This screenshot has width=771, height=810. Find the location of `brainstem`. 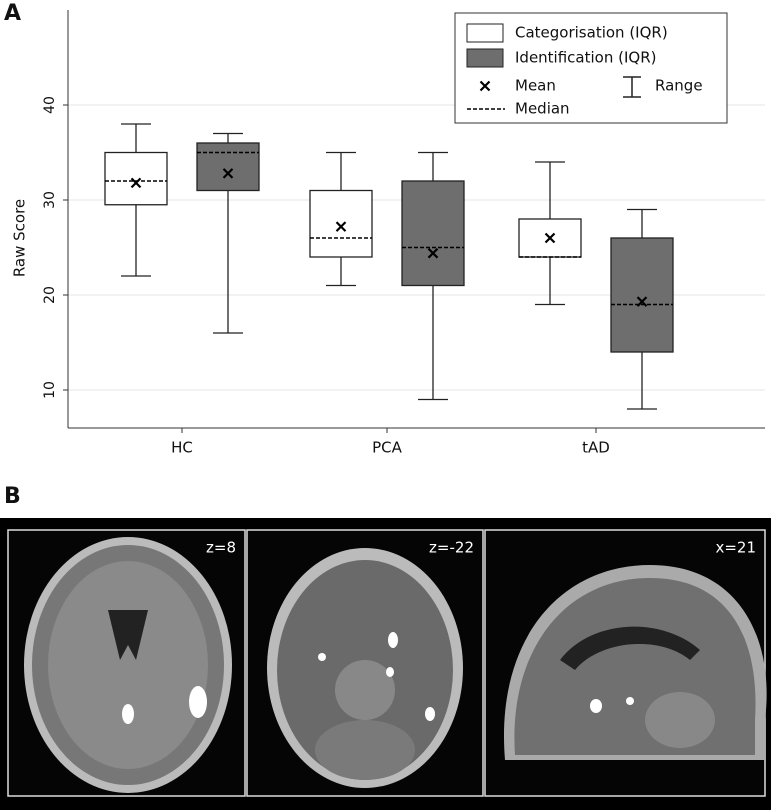

brainstem is located at coordinates (365, 690).